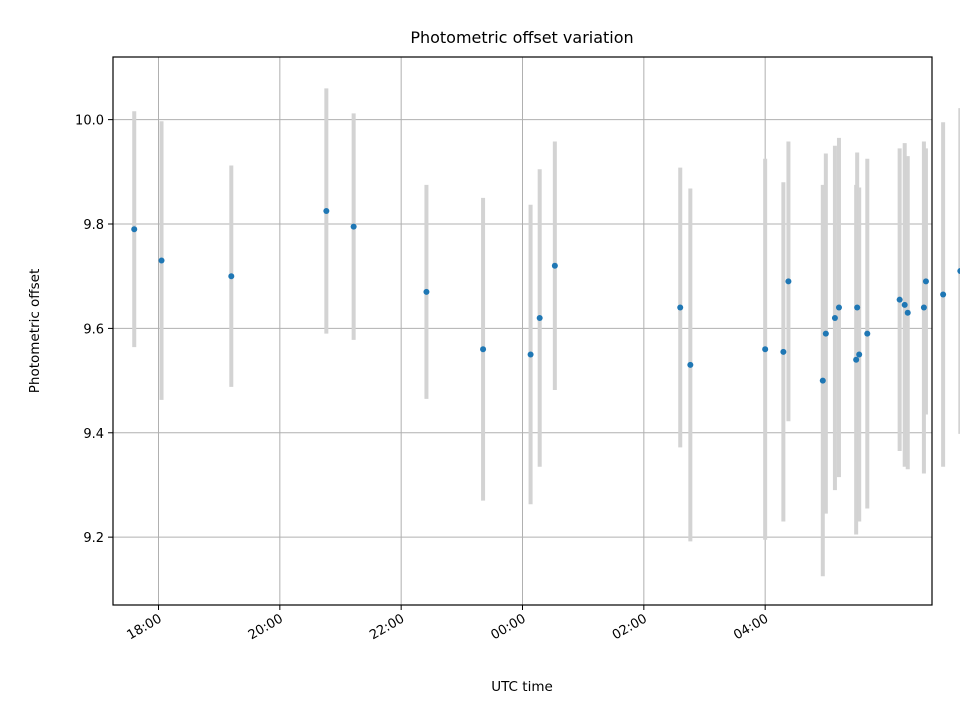 The image size is (960, 720). I want to click on y-tick-label: 9.8, so click(93, 225).